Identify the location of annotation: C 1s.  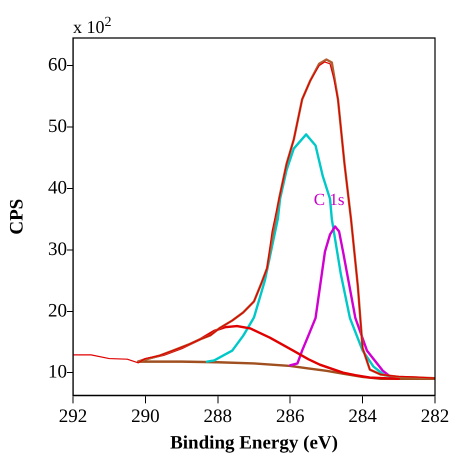
(329, 200).